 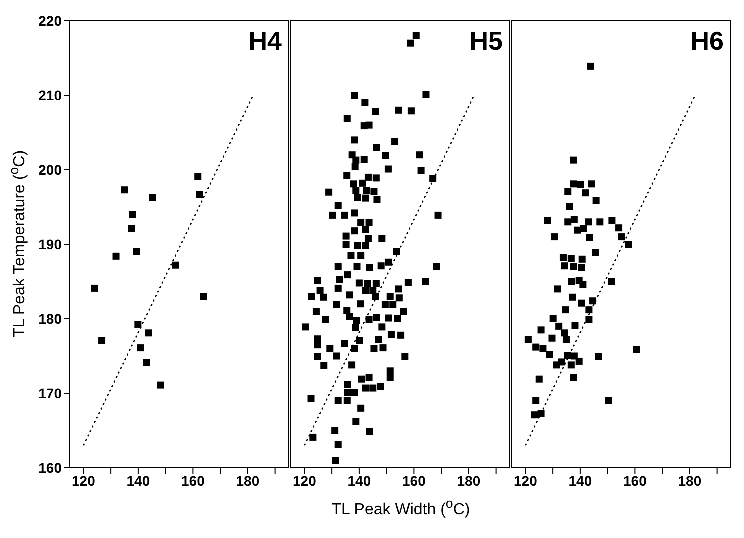 What do you see at coordinates (50, 95) in the screenshot?
I see `y-tick-label: 210` at bounding box center [50, 95].